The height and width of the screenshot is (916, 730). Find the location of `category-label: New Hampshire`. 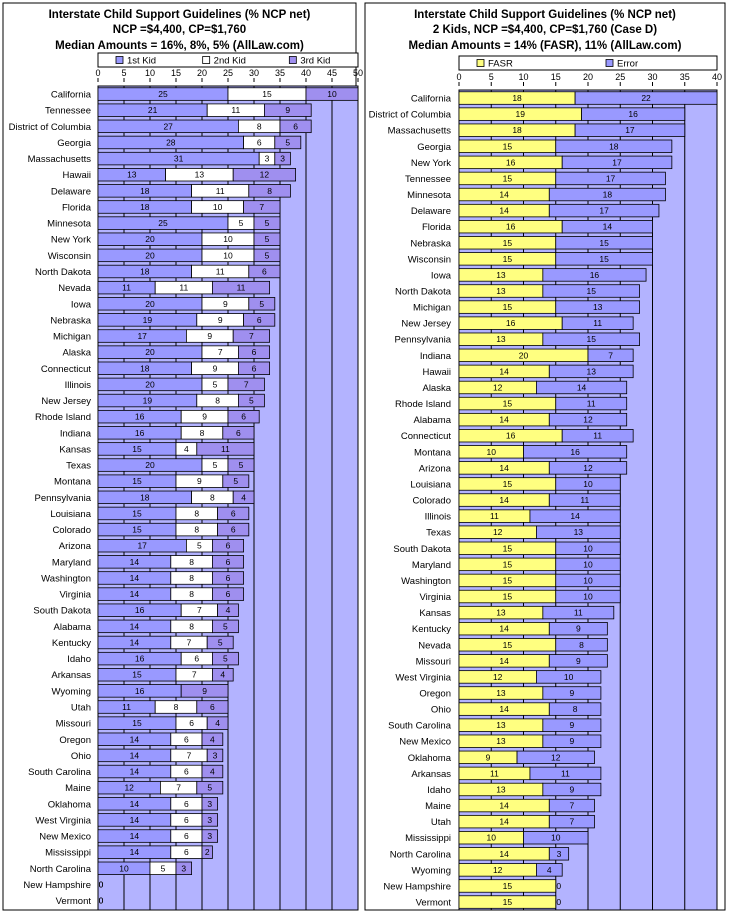

category-label: New Hampshire is located at coordinates (417, 886).